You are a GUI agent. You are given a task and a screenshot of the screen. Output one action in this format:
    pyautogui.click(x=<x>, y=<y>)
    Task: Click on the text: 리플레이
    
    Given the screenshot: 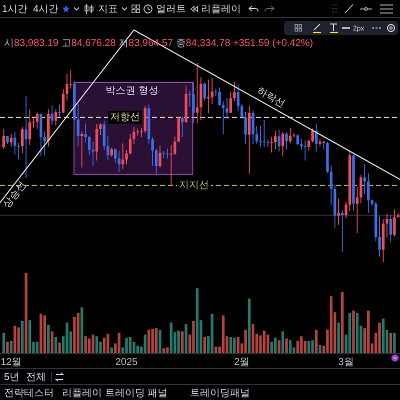 What is the action you would take?
    pyautogui.click(x=221, y=9)
    